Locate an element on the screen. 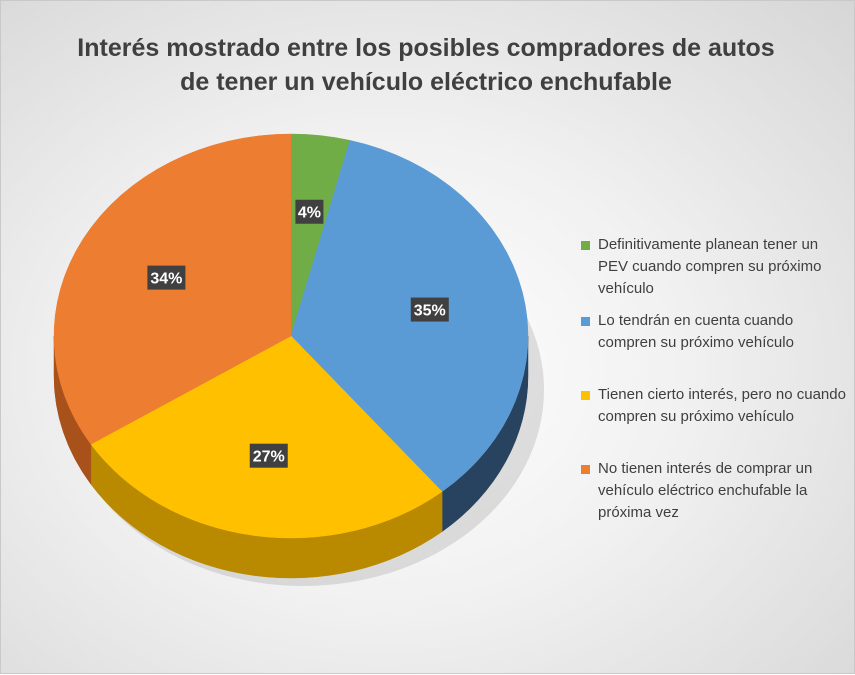 This screenshot has height=675, width=855. data-label-lo-tendran: 35% is located at coordinates (429, 309).